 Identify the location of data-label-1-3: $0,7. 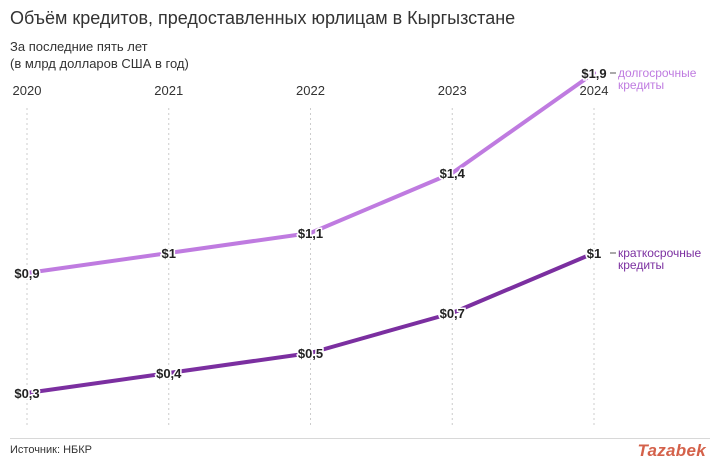
(452, 313).